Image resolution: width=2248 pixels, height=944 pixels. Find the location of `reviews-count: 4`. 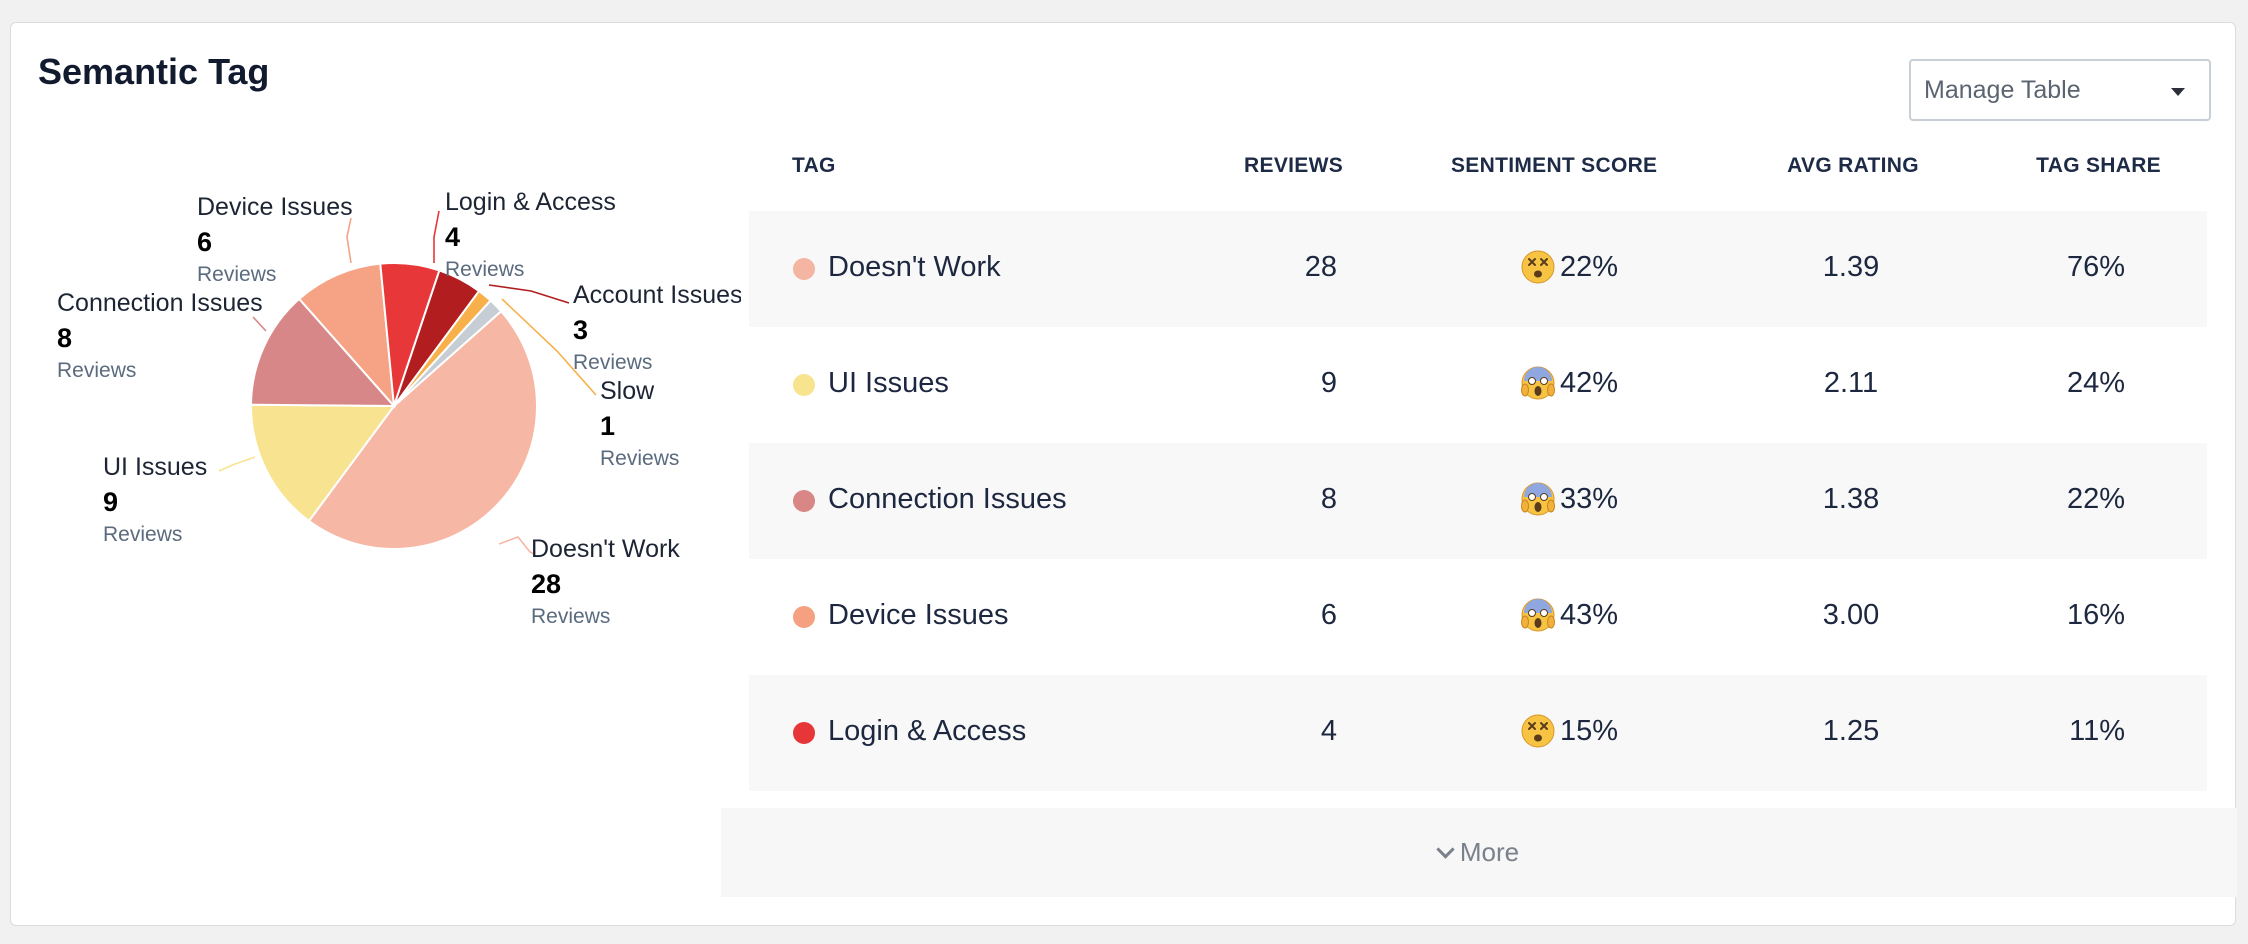

reviews-count: 4 is located at coordinates (1328, 731).